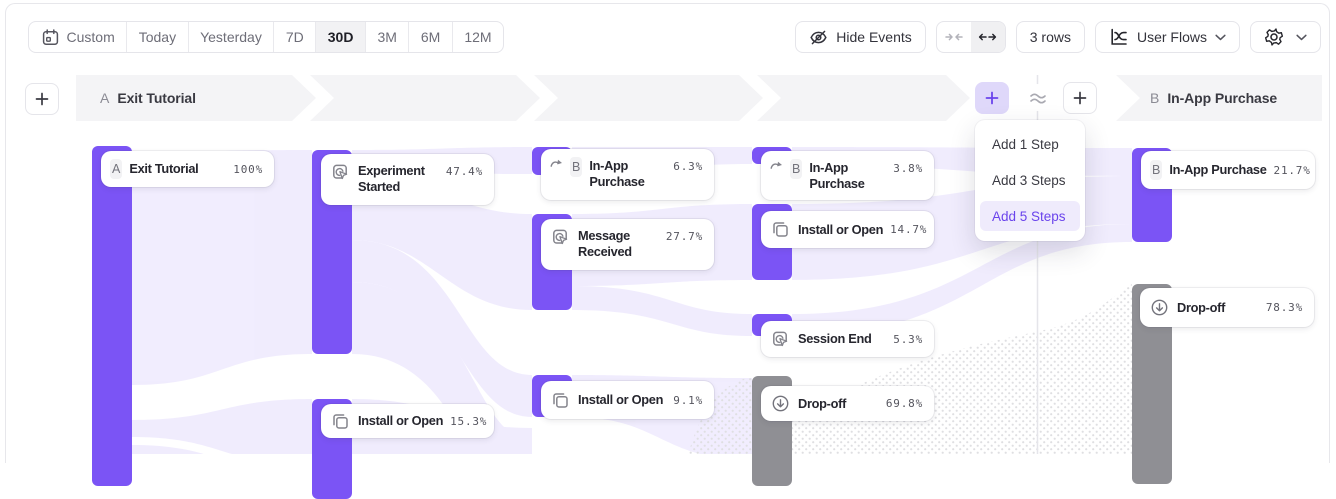 This screenshot has height=499, width=1336. I want to click on date-range-label: 3M, so click(387, 37).